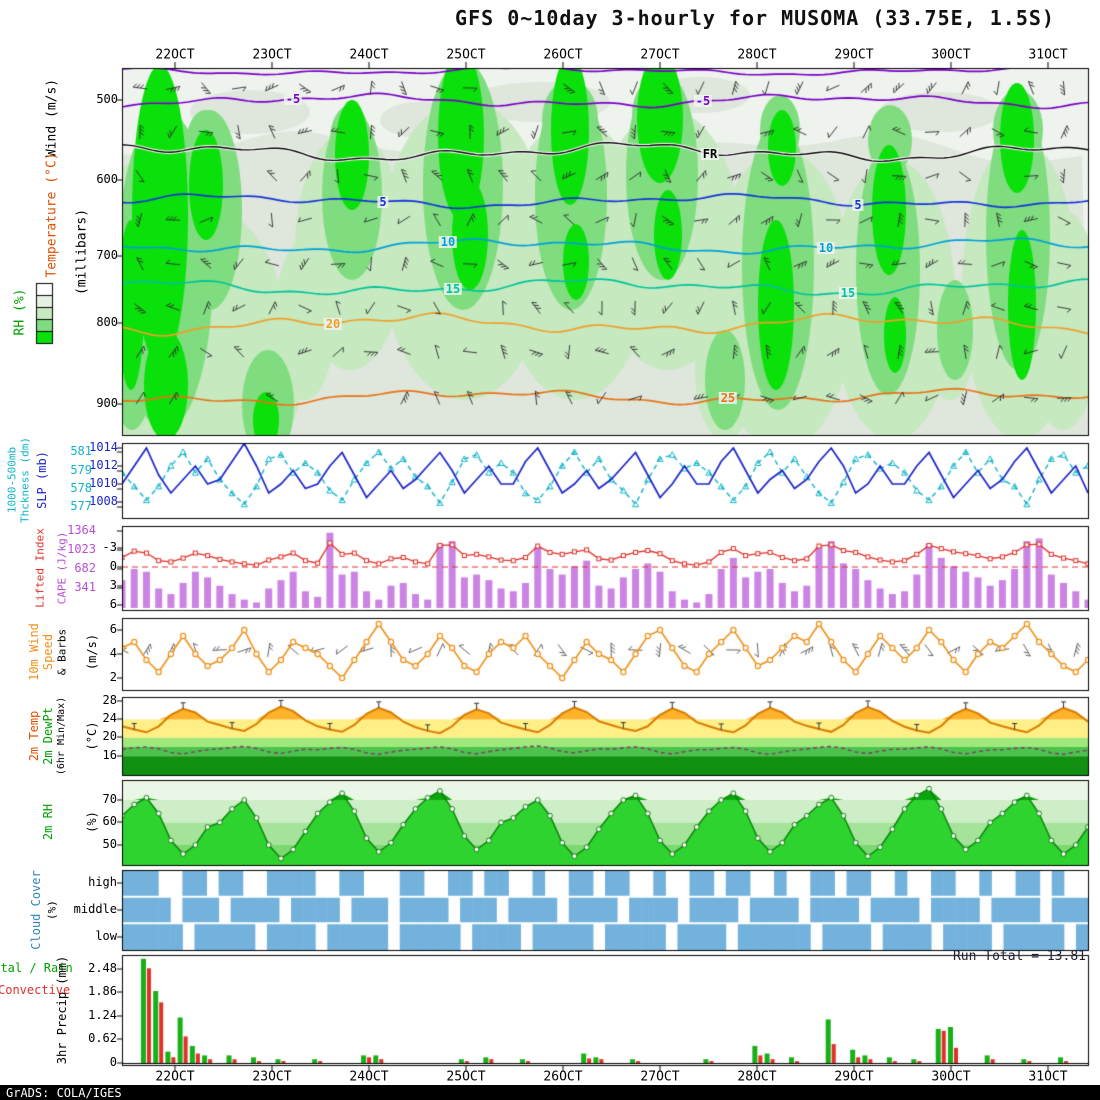  I want to click on axis-tick-label: 700, so click(107, 255).